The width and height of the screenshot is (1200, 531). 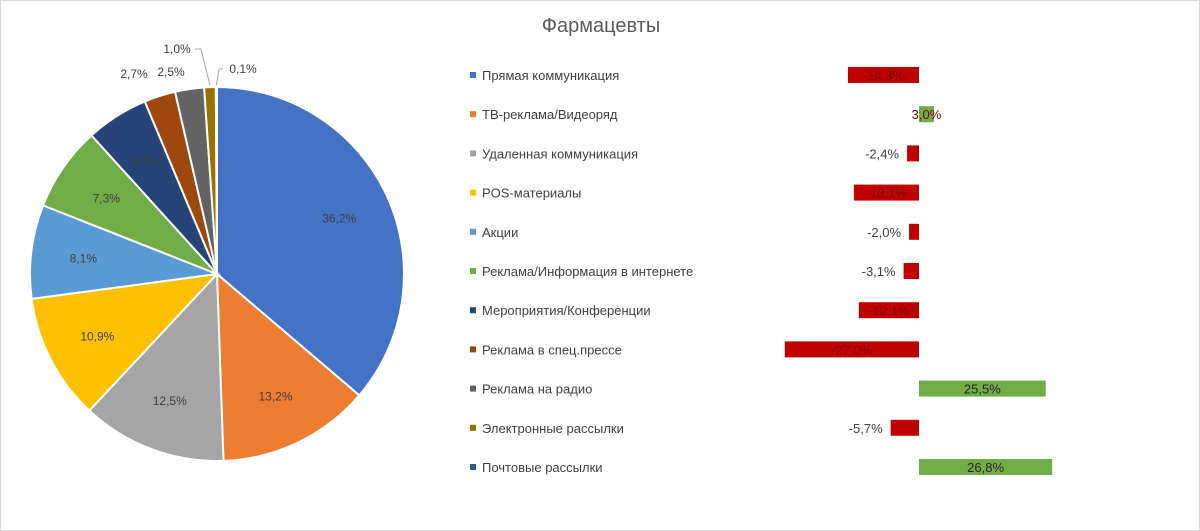 I want to click on bar-data-label: -3,1%, so click(x=879, y=271).